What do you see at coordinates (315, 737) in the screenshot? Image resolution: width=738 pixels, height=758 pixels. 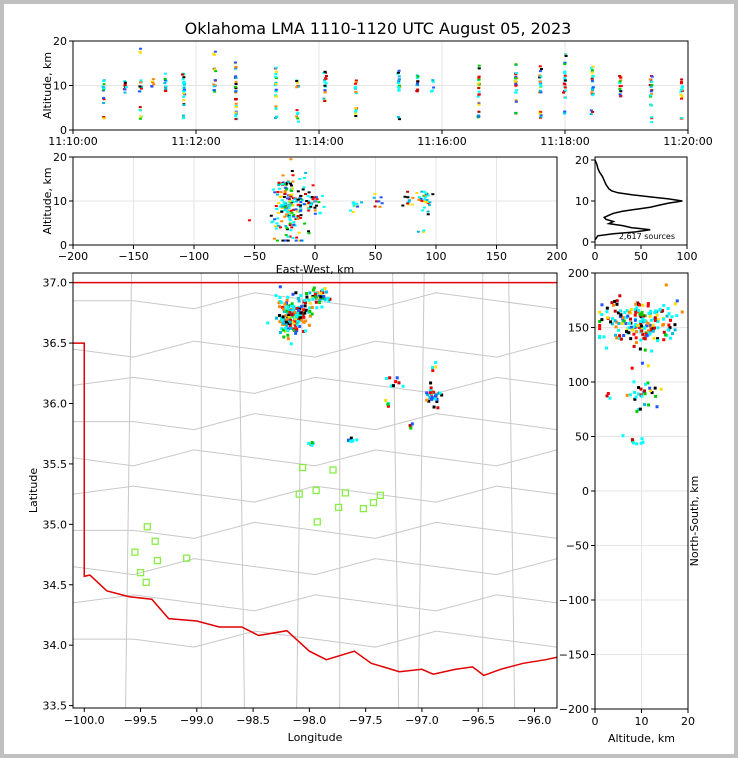 I see `plan-xlabel: Longitude` at bounding box center [315, 737].